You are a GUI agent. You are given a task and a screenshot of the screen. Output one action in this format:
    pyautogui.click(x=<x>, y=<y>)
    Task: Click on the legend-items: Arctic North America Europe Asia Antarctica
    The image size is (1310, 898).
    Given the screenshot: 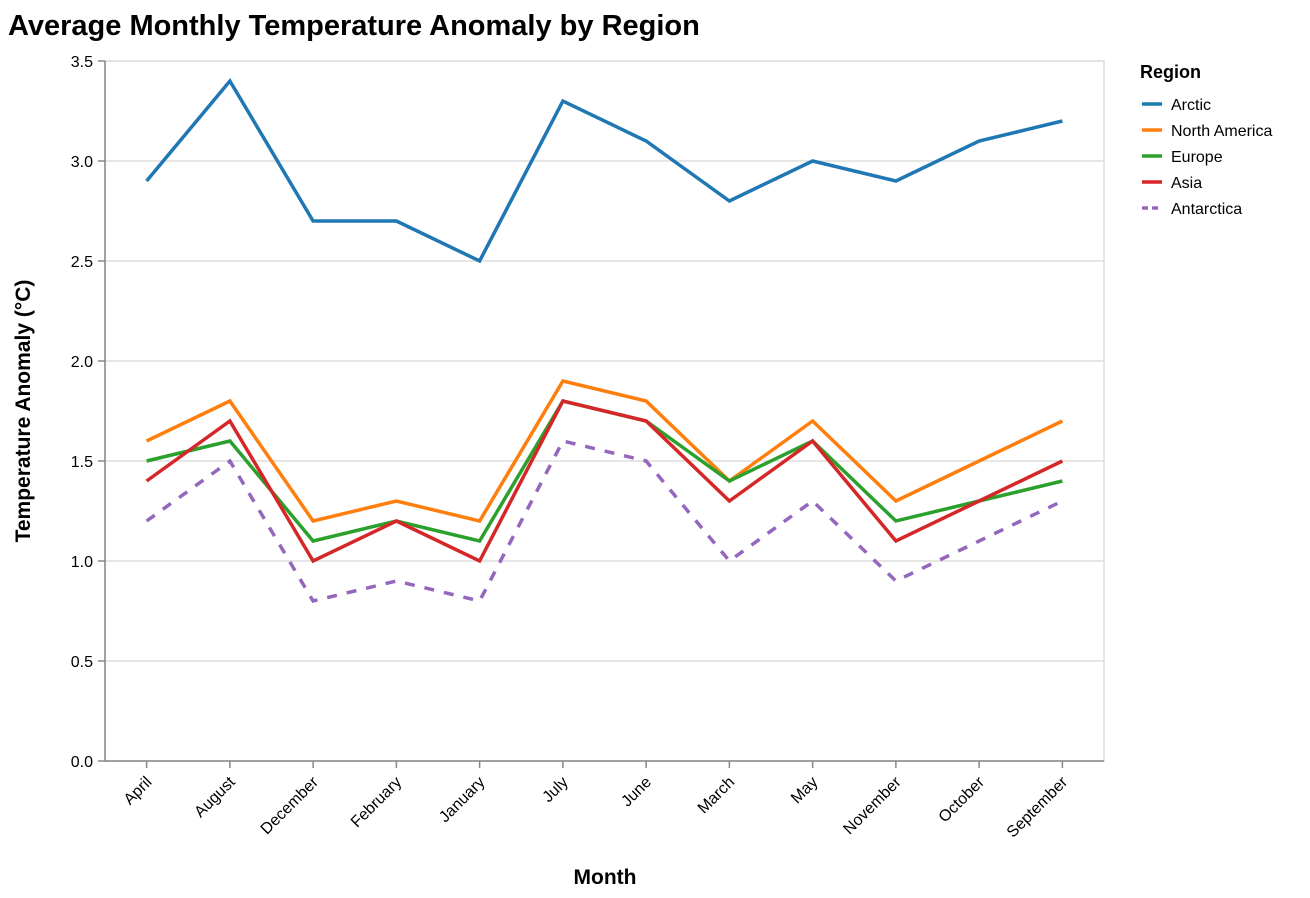 What is the action you would take?
    pyautogui.click(x=1207, y=157)
    